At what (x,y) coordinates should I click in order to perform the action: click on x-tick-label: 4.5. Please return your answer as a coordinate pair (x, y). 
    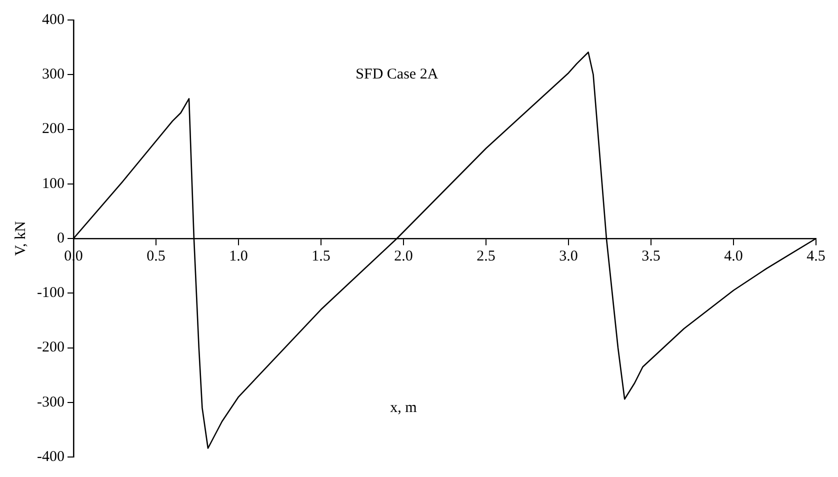
    Looking at the image, I should click on (816, 256).